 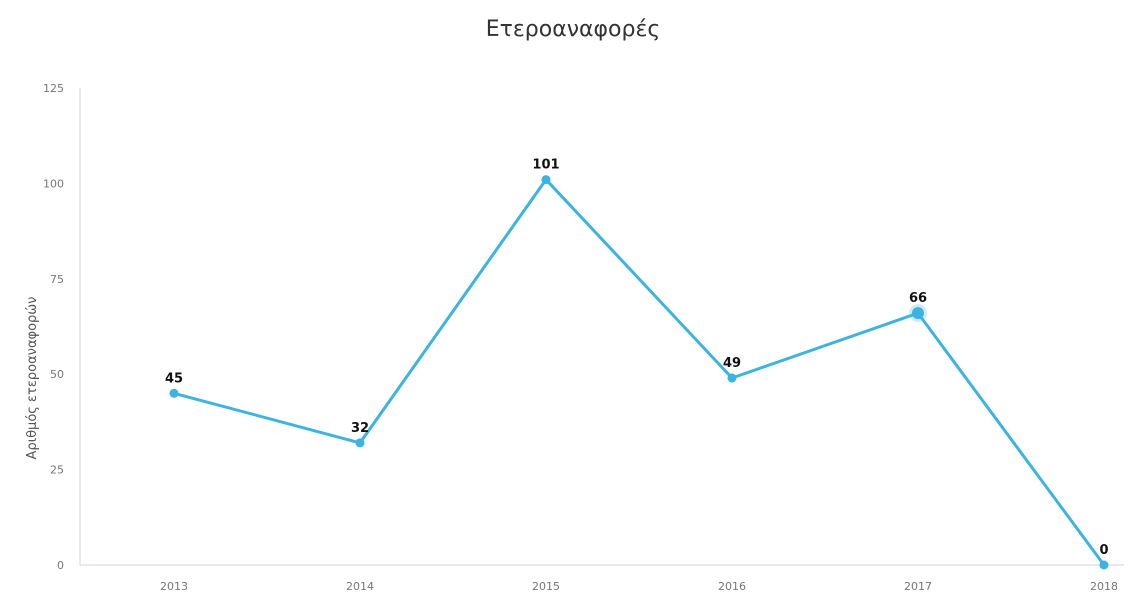 What do you see at coordinates (53, 327) in the screenshot?
I see `y-axis-ticks: 0 25 50 75 100 125` at bounding box center [53, 327].